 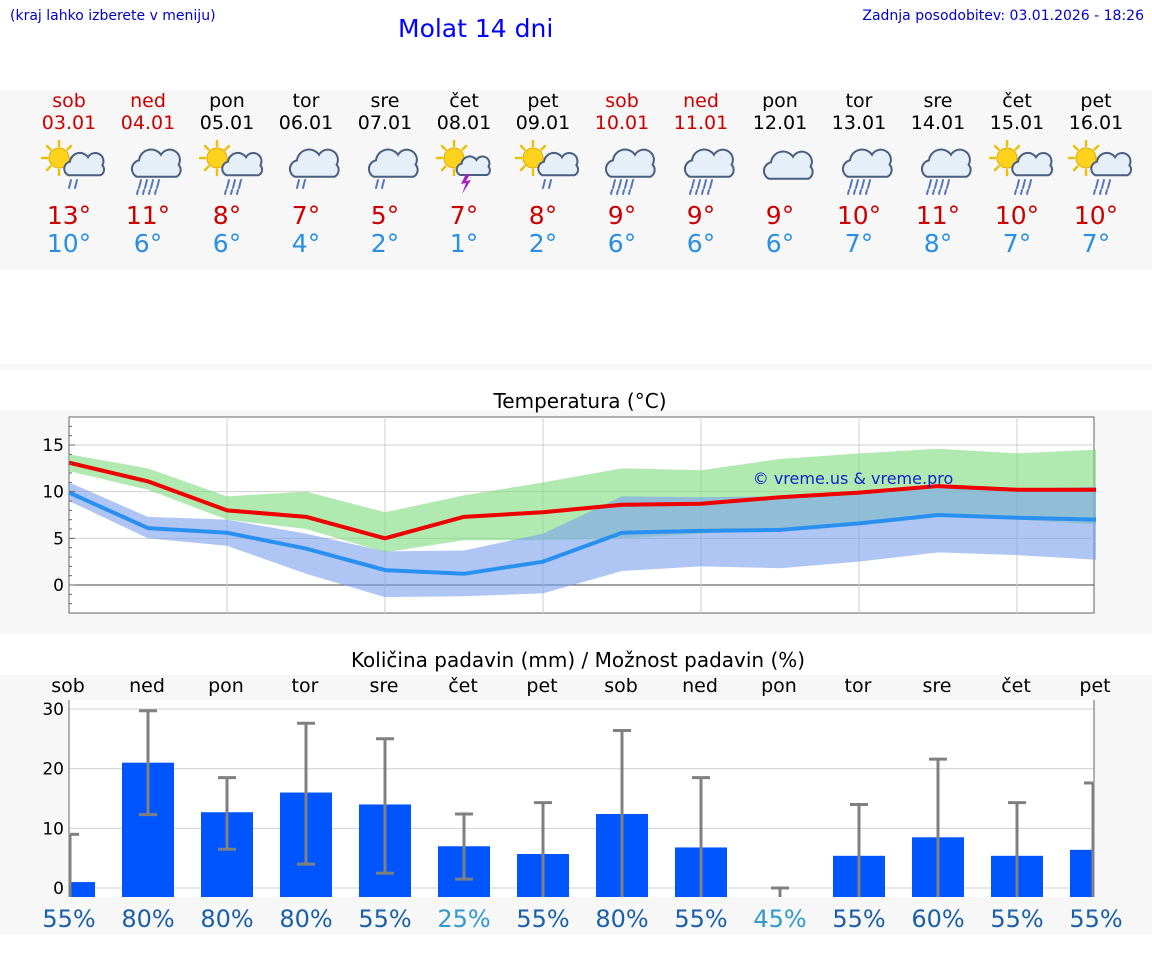 What do you see at coordinates (113, 16) in the screenshot?
I see `location-menu-hint: (kraj lahko izberete v meniju)` at bounding box center [113, 16].